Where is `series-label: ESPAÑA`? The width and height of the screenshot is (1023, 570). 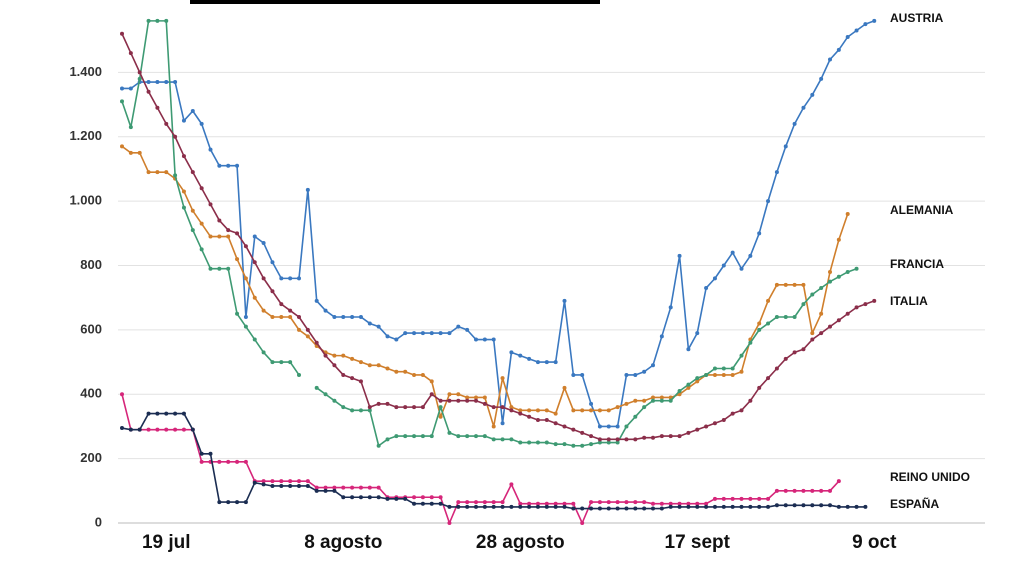 series-label: ESPAÑA is located at coordinates (914, 503).